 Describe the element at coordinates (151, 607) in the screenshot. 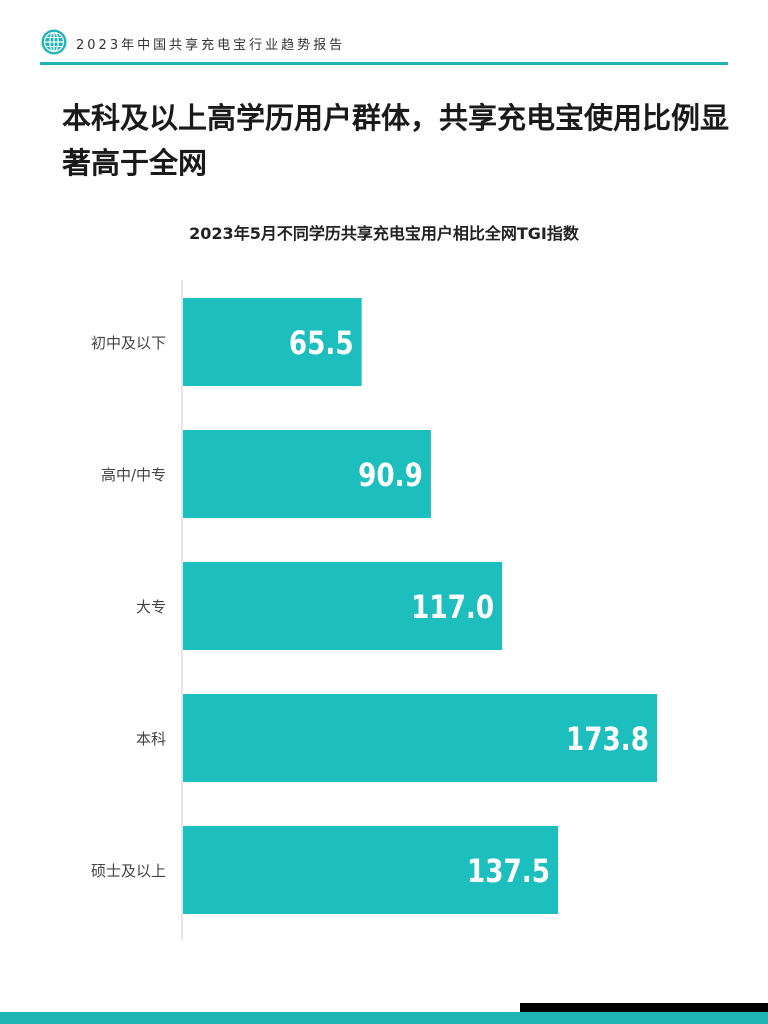

I see `category-label-2: 大专` at that location.